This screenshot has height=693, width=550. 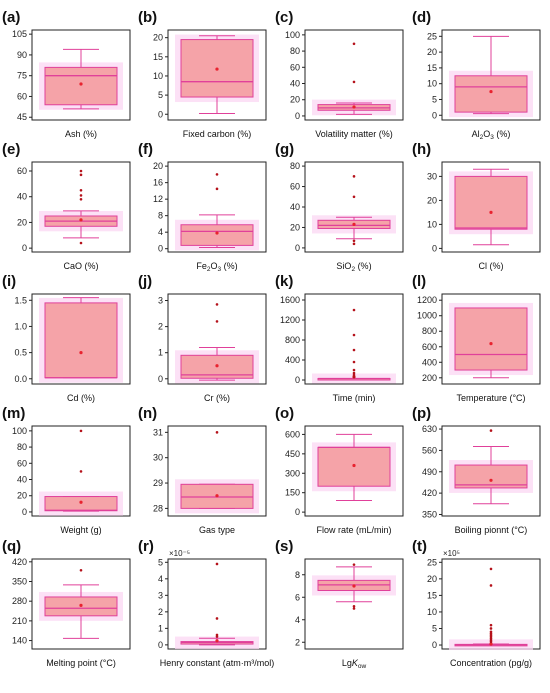 I want to click on y-tick-label: 1, so click(x=160, y=353).